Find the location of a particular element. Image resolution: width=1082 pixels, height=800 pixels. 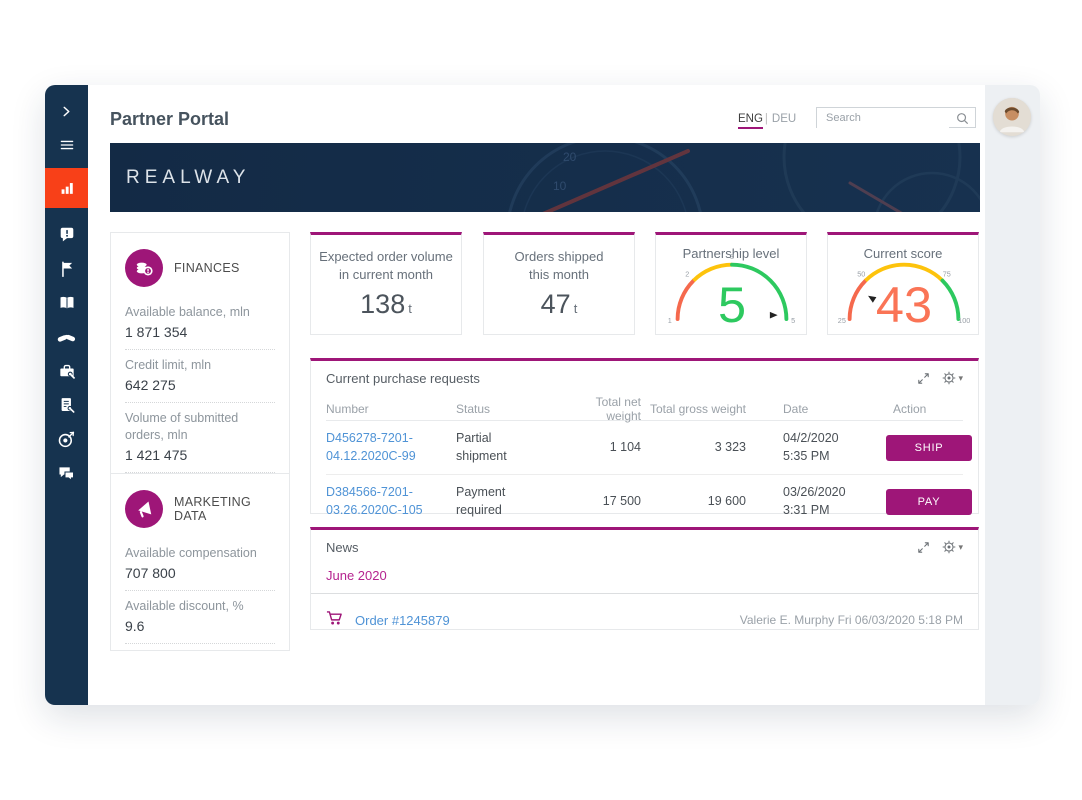

cart-icon is located at coordinates (334, 620).